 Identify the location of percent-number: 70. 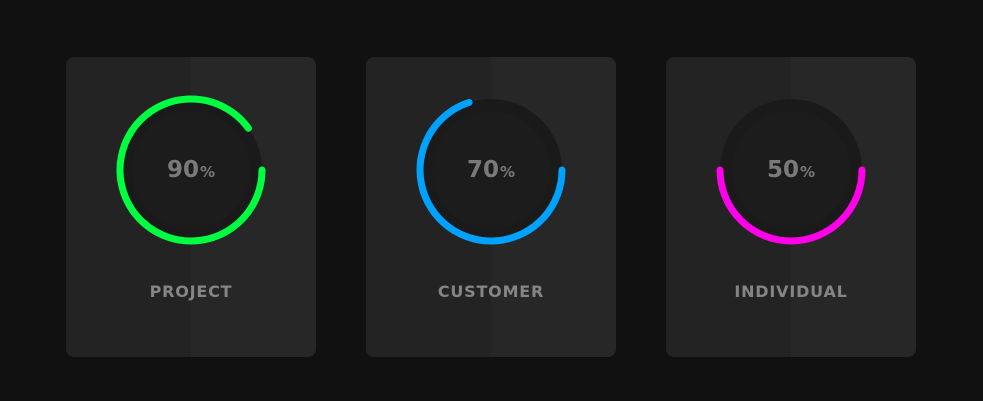
(482, 170).